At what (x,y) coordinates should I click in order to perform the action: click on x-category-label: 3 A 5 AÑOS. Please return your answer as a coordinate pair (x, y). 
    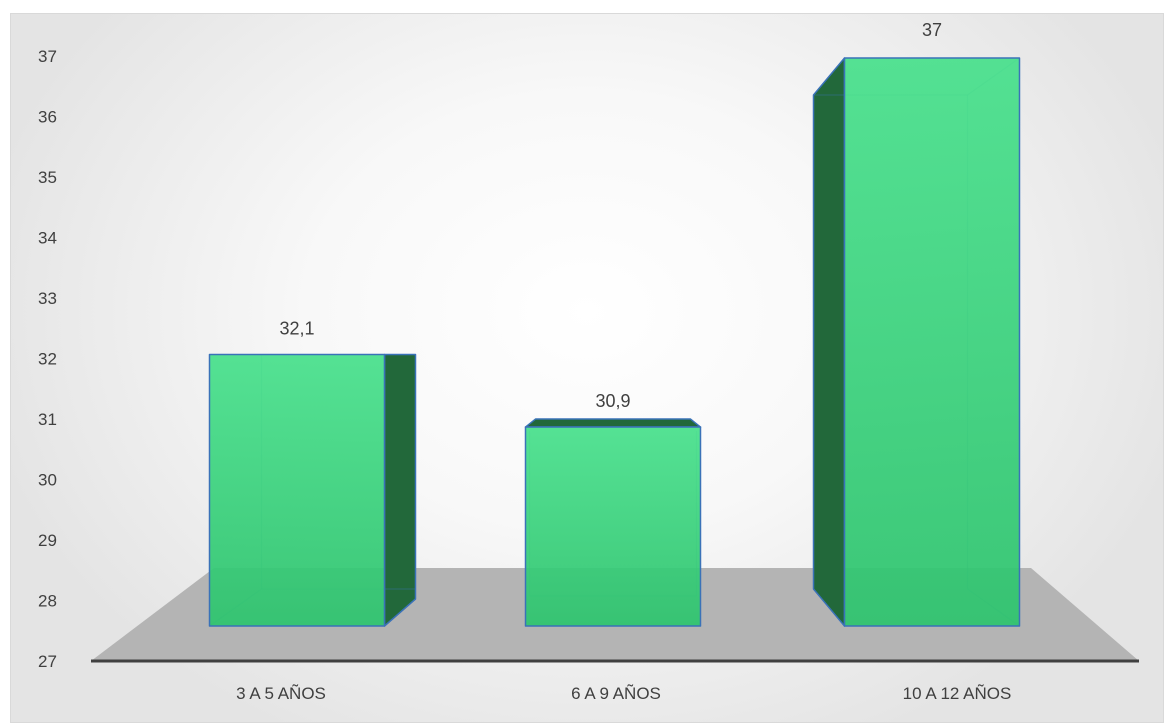
    Looking at the image, I should click on (281, 693).